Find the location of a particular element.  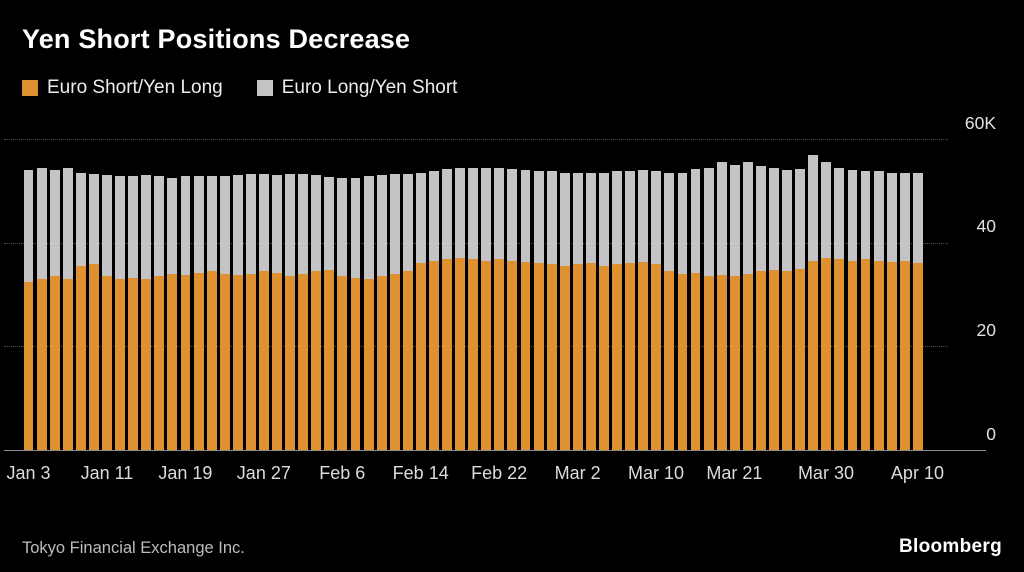

bloomberg-logo: Bloomberg is located at coordinates (950, 546).